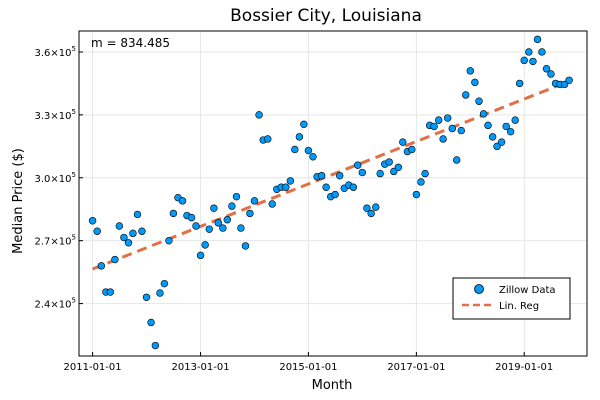 This screenshot has width=600, height=400. I want to click on x-tick-label: 2015-01-01, so click(308, 367).